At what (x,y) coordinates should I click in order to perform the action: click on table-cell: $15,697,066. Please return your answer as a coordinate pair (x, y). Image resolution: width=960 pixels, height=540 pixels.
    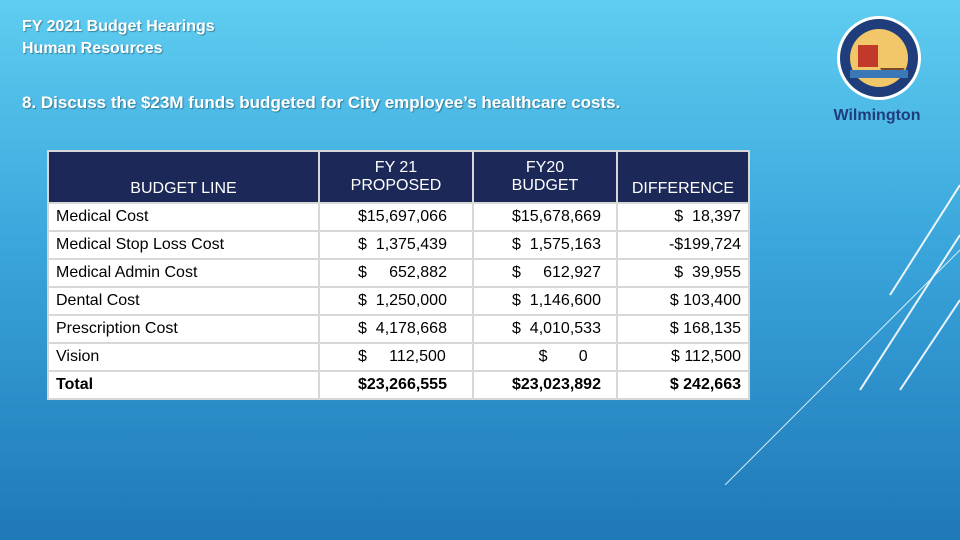
    Looking at the image, I should click on (396, 217).